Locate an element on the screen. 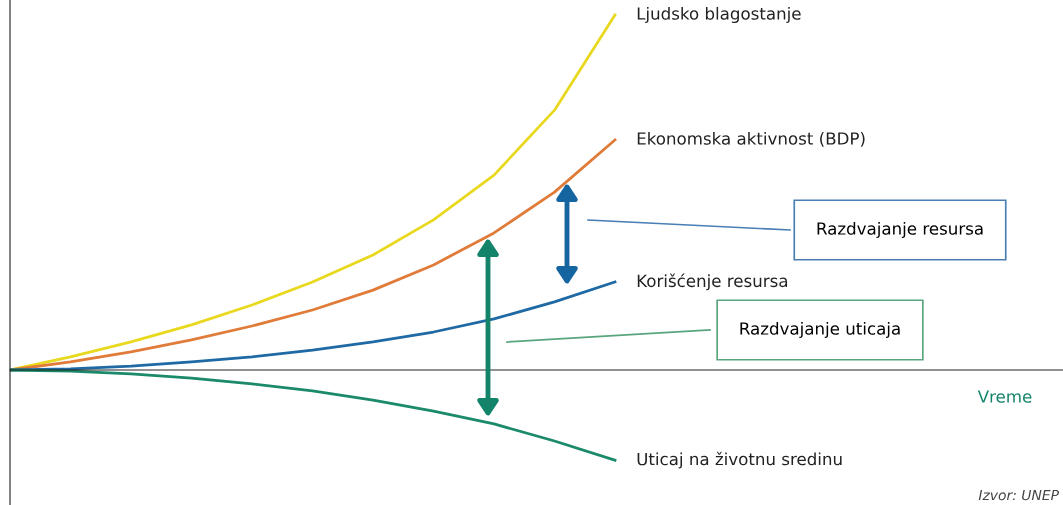  text: Razdvajanje uticaja is located at coordinates (820, 330).